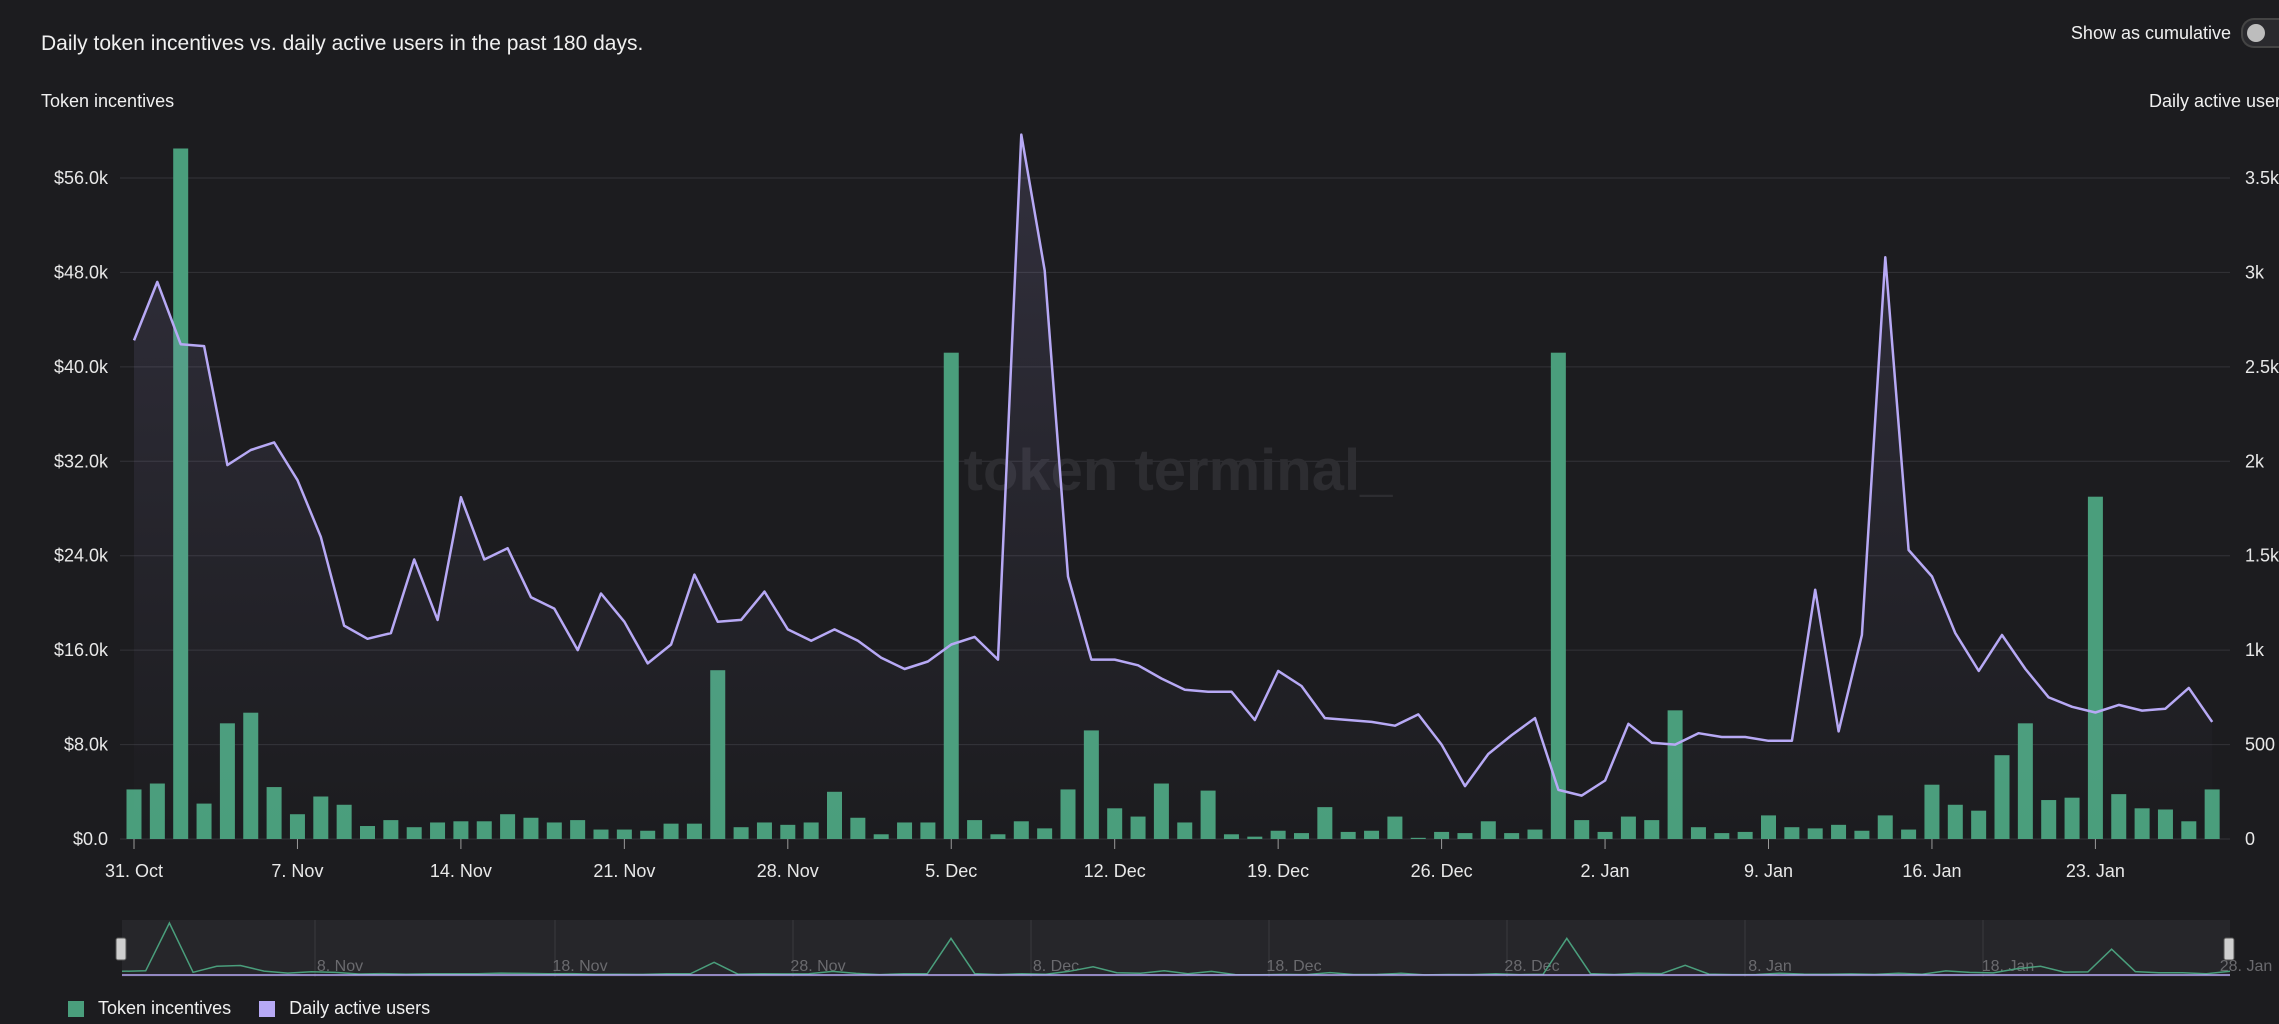 Image resolution: width=2279 pixels, height=1024 pixels. Describe the element at coordinates (1605, 871) in the screenshot. I see `x-tick-label: 2. Jan` at that location.